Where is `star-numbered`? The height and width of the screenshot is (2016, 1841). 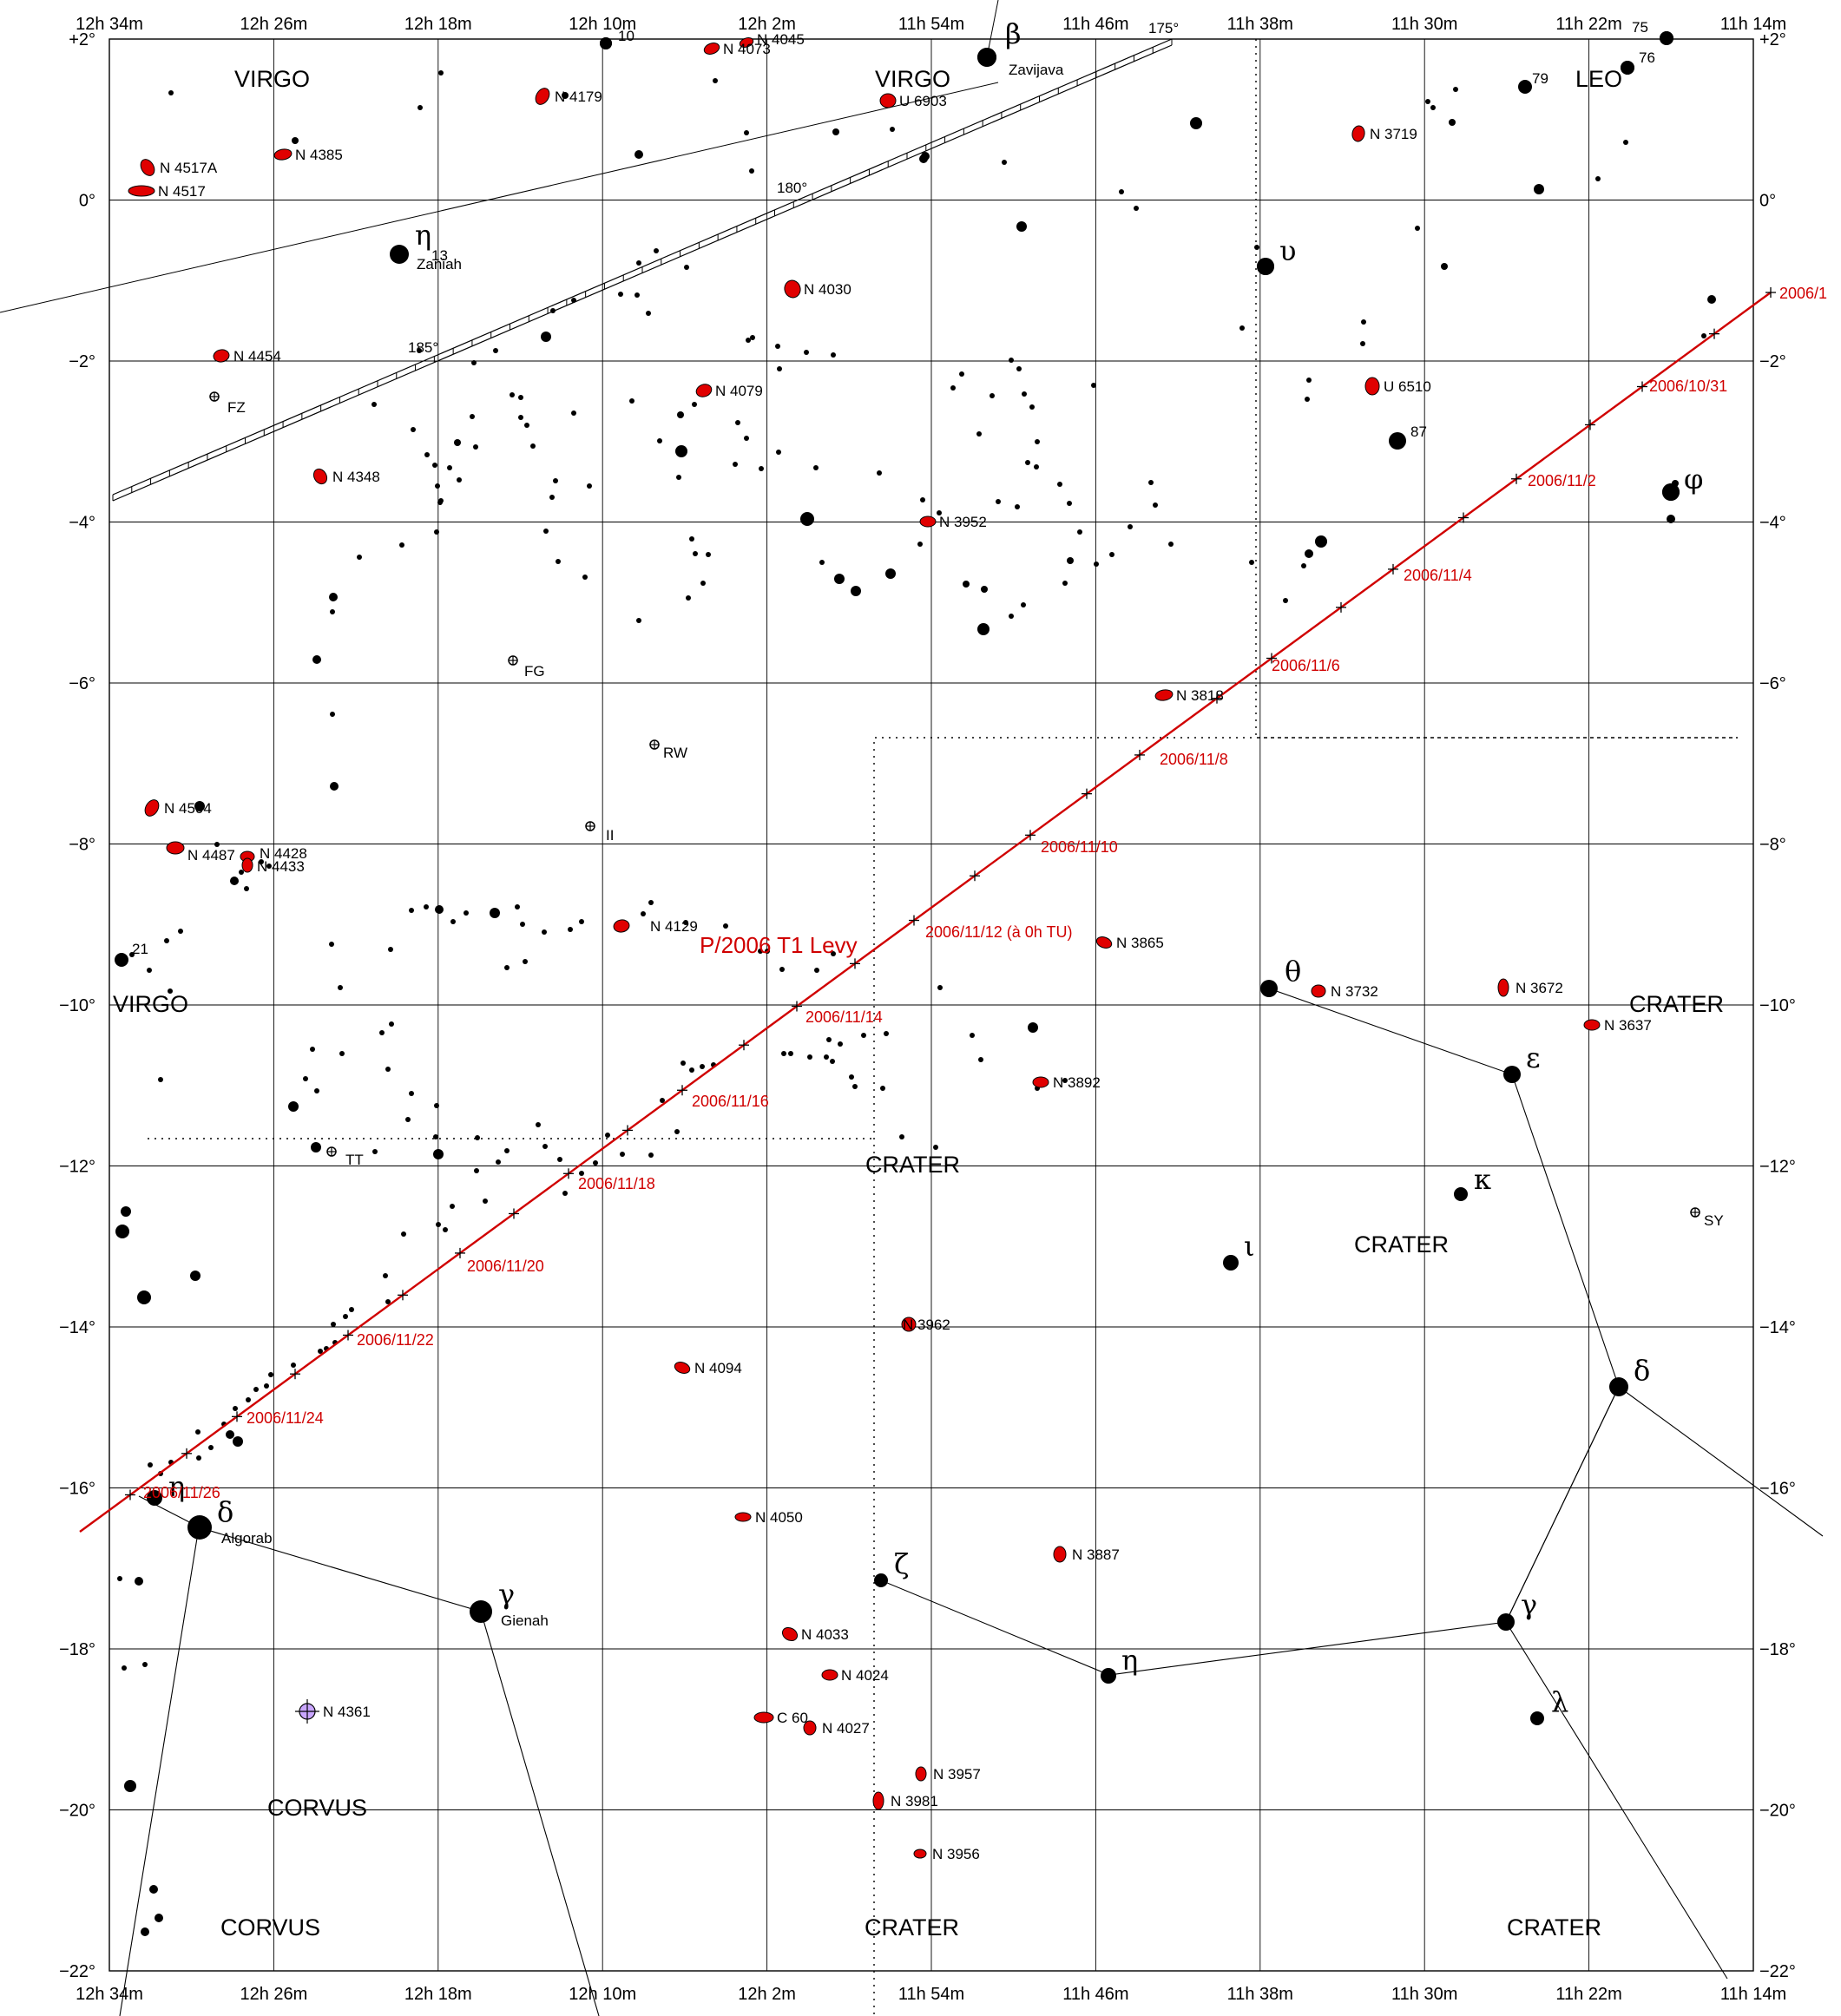
star-numbered is located at coordinates (1397, 441).